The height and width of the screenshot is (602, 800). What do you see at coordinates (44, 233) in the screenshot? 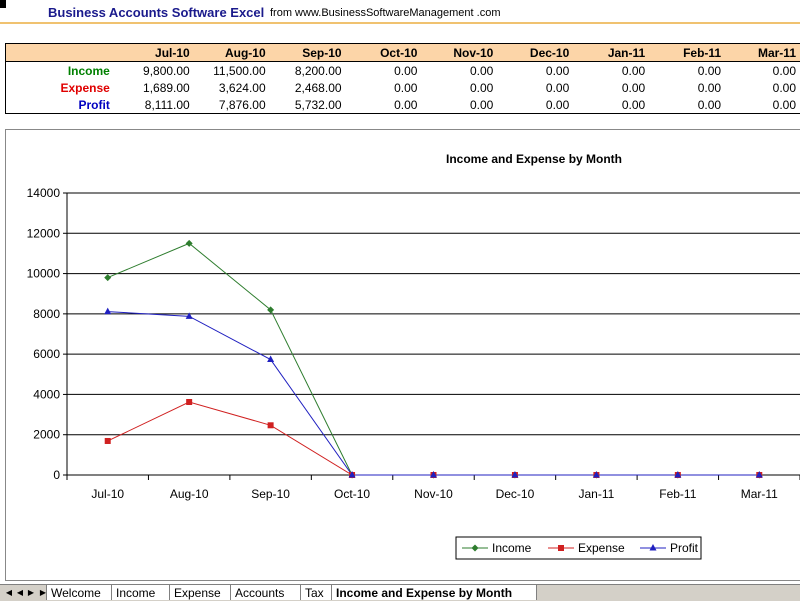
I see `y-tick-label: 12000` at bounding box center [44, 233].